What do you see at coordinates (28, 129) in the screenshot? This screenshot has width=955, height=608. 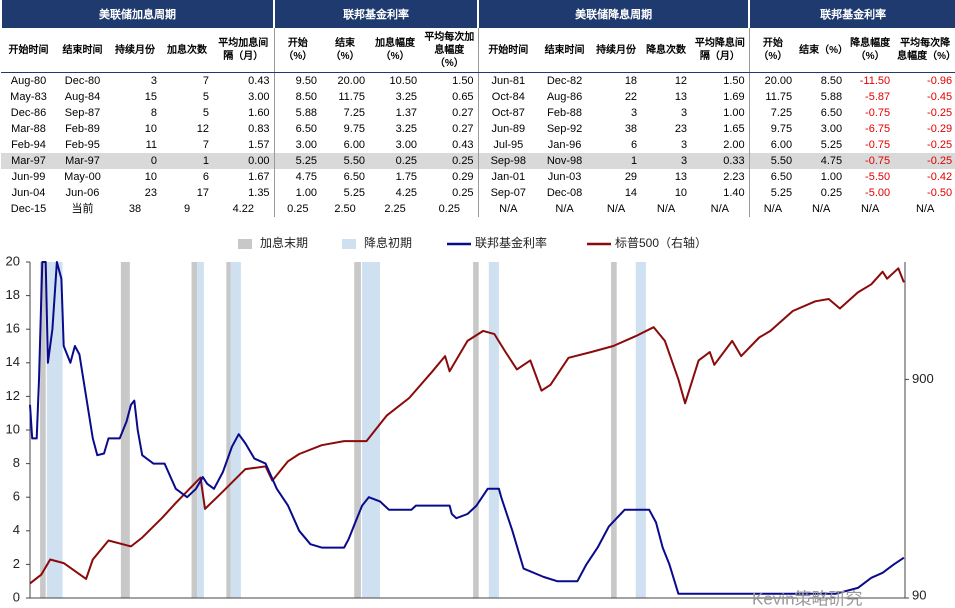 I see `table-cell: Mar-88` at bounding box center [28, 129].